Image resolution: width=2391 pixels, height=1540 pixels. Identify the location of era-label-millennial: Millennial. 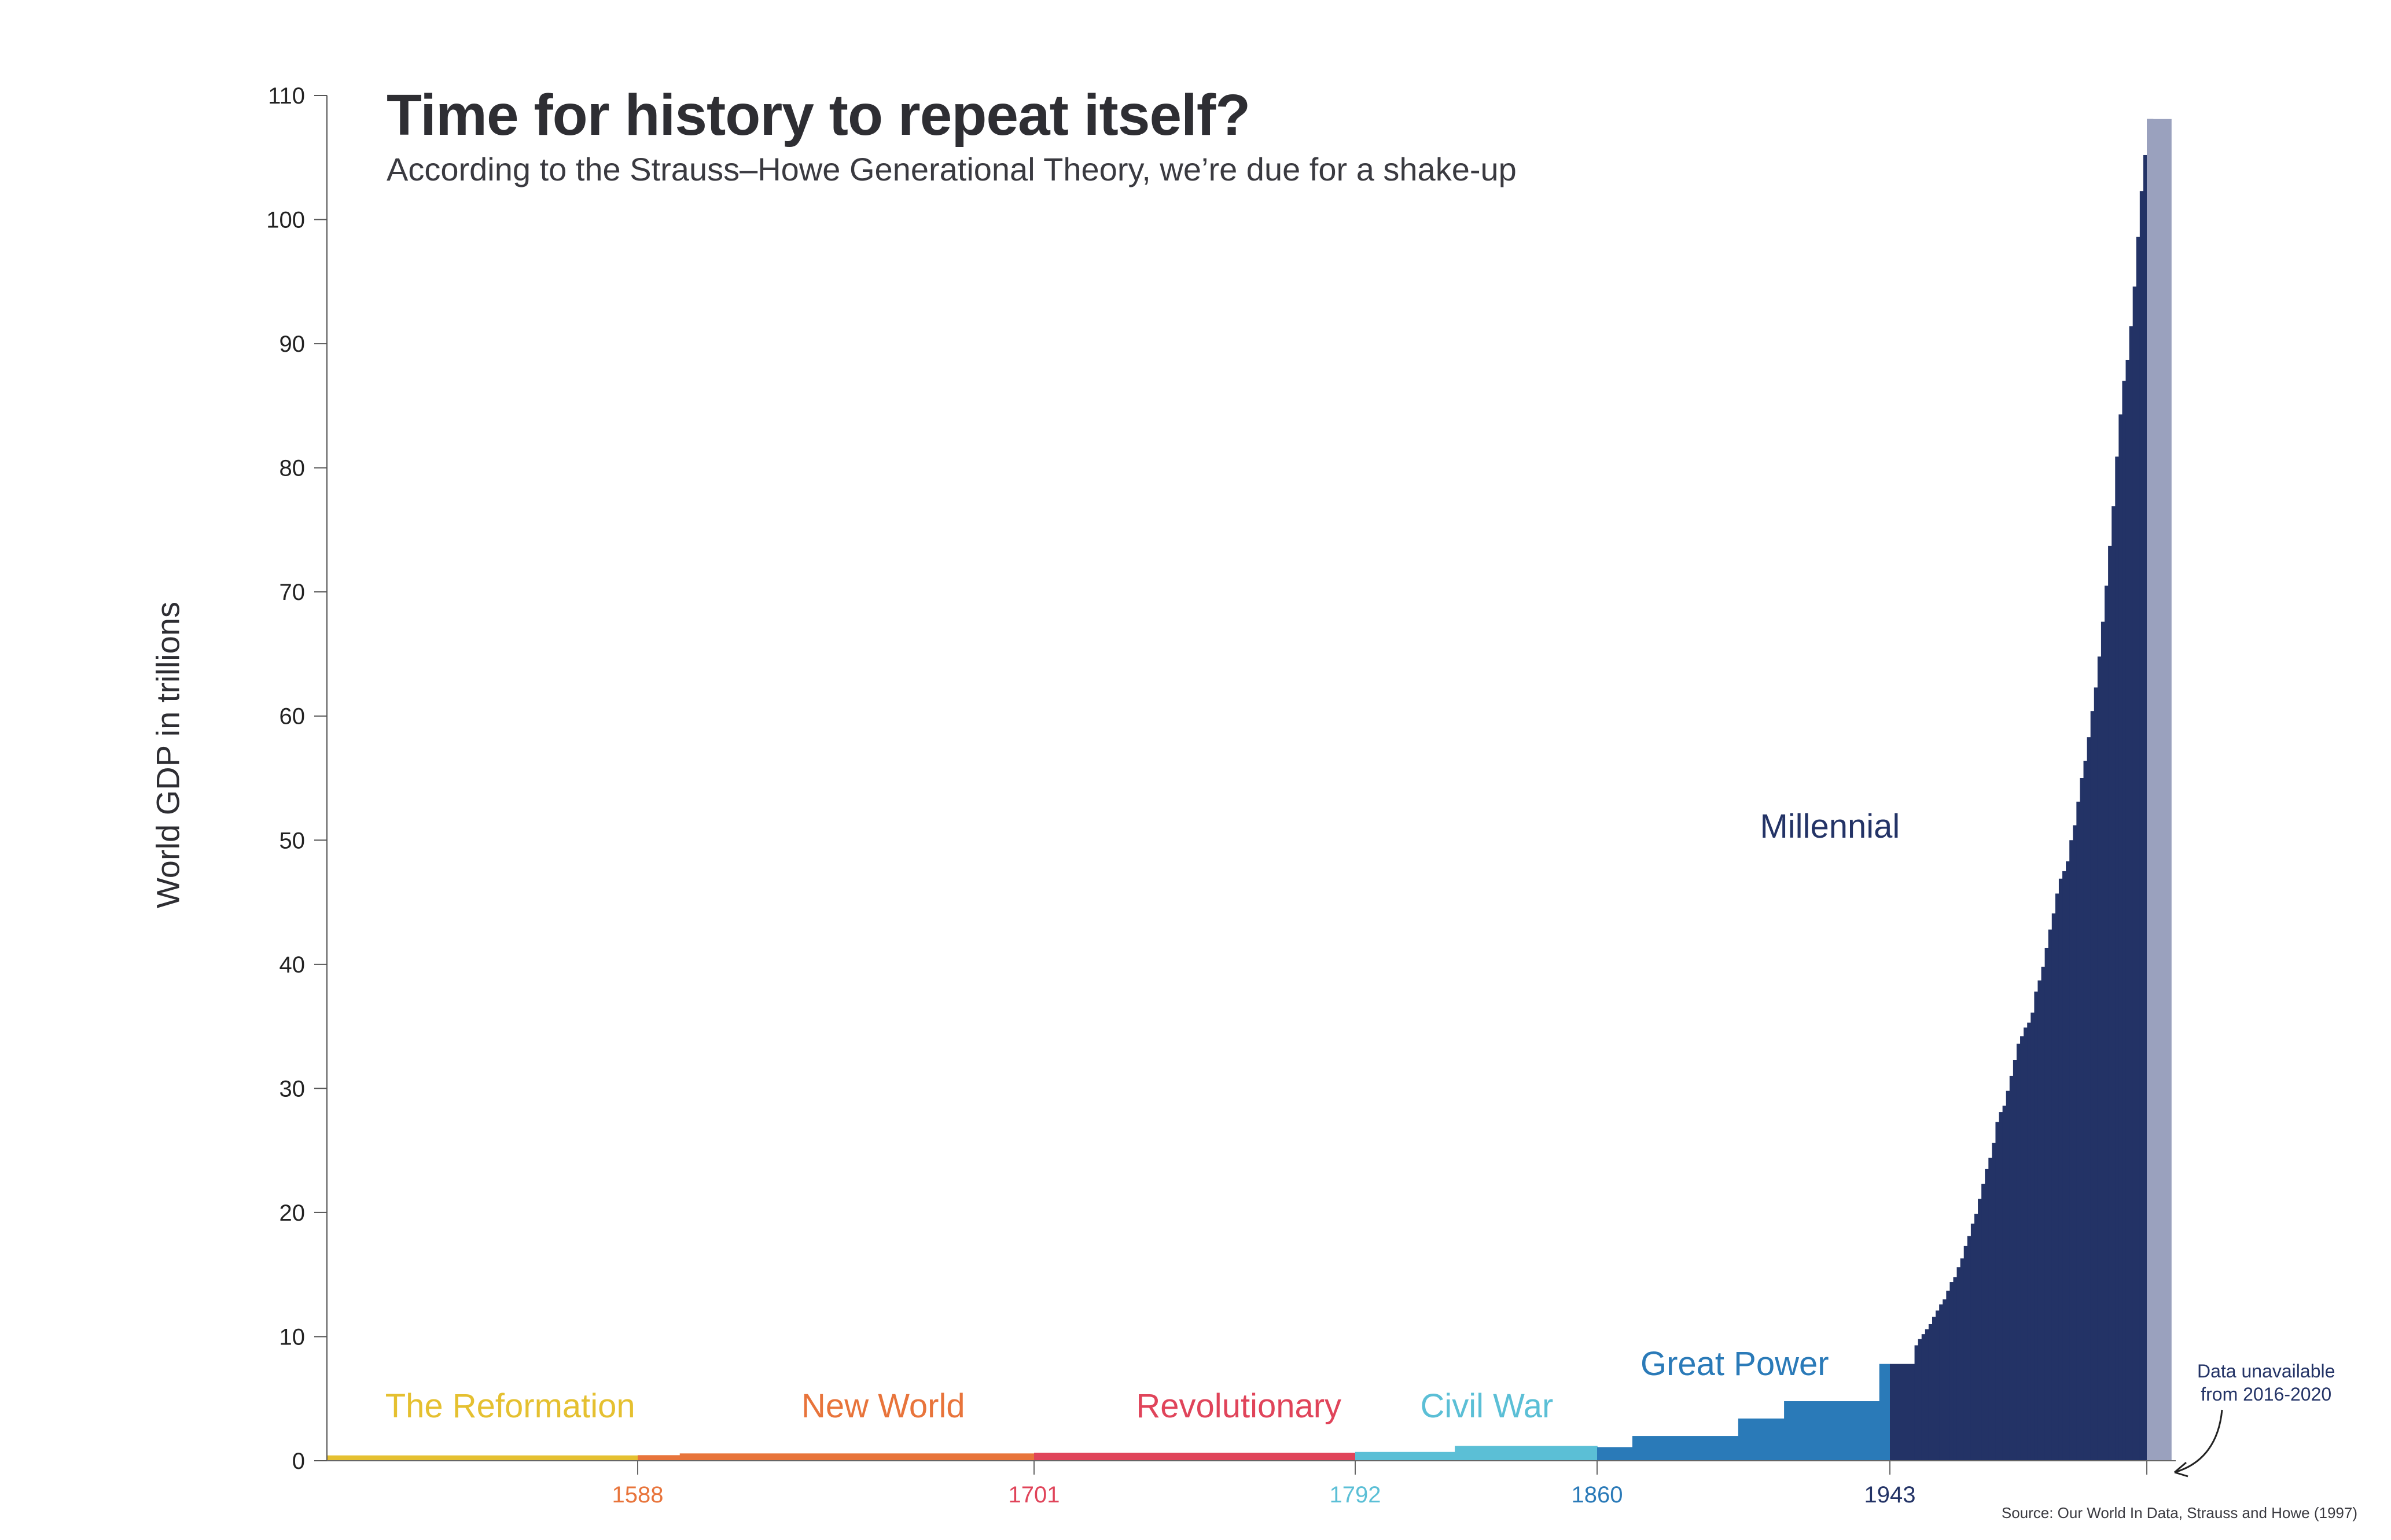
(1830, 826).